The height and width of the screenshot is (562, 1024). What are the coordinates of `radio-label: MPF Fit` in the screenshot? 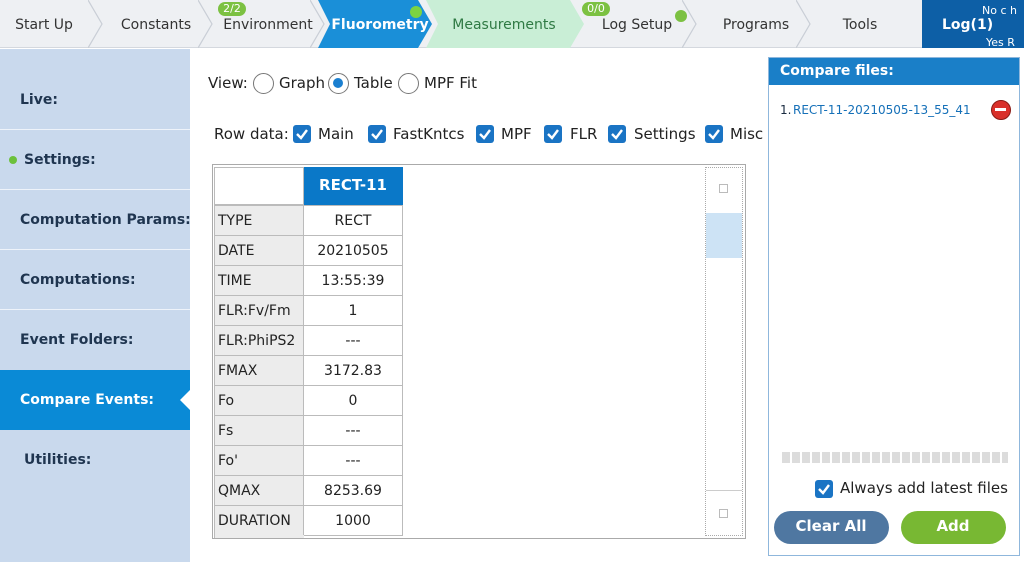 It's located at (450, 83).